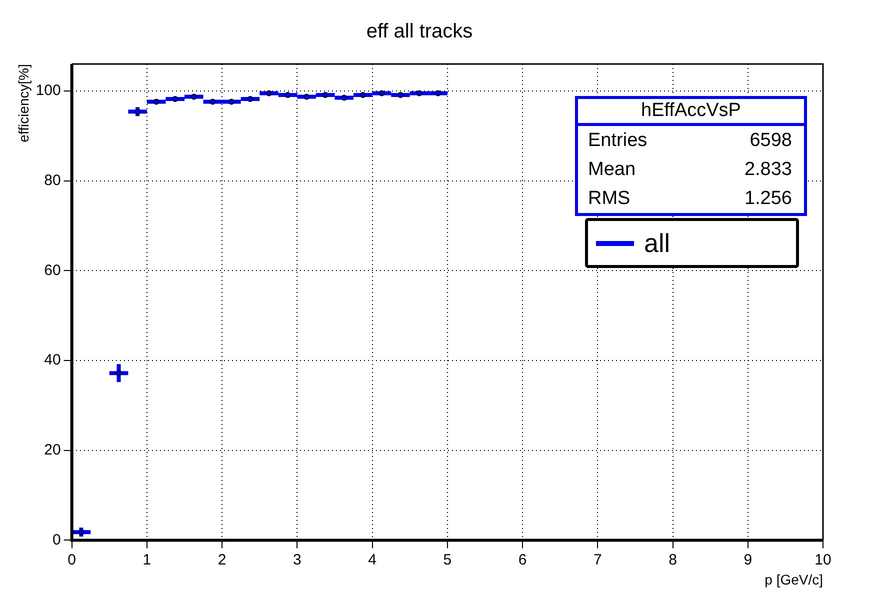  What do you see at coordinates (522, 559) in the screenshot?
I see `x-tick-label: 6` at bounding box center [522, 559].